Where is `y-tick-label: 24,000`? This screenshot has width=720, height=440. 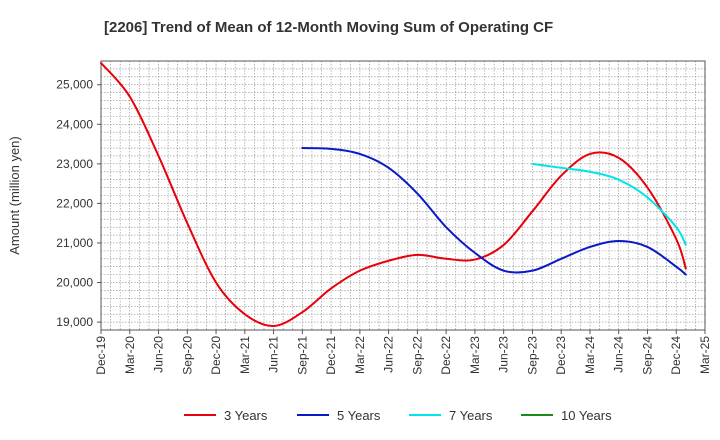 y-tick-label: 24,000 is located at coordinates (74, 124).